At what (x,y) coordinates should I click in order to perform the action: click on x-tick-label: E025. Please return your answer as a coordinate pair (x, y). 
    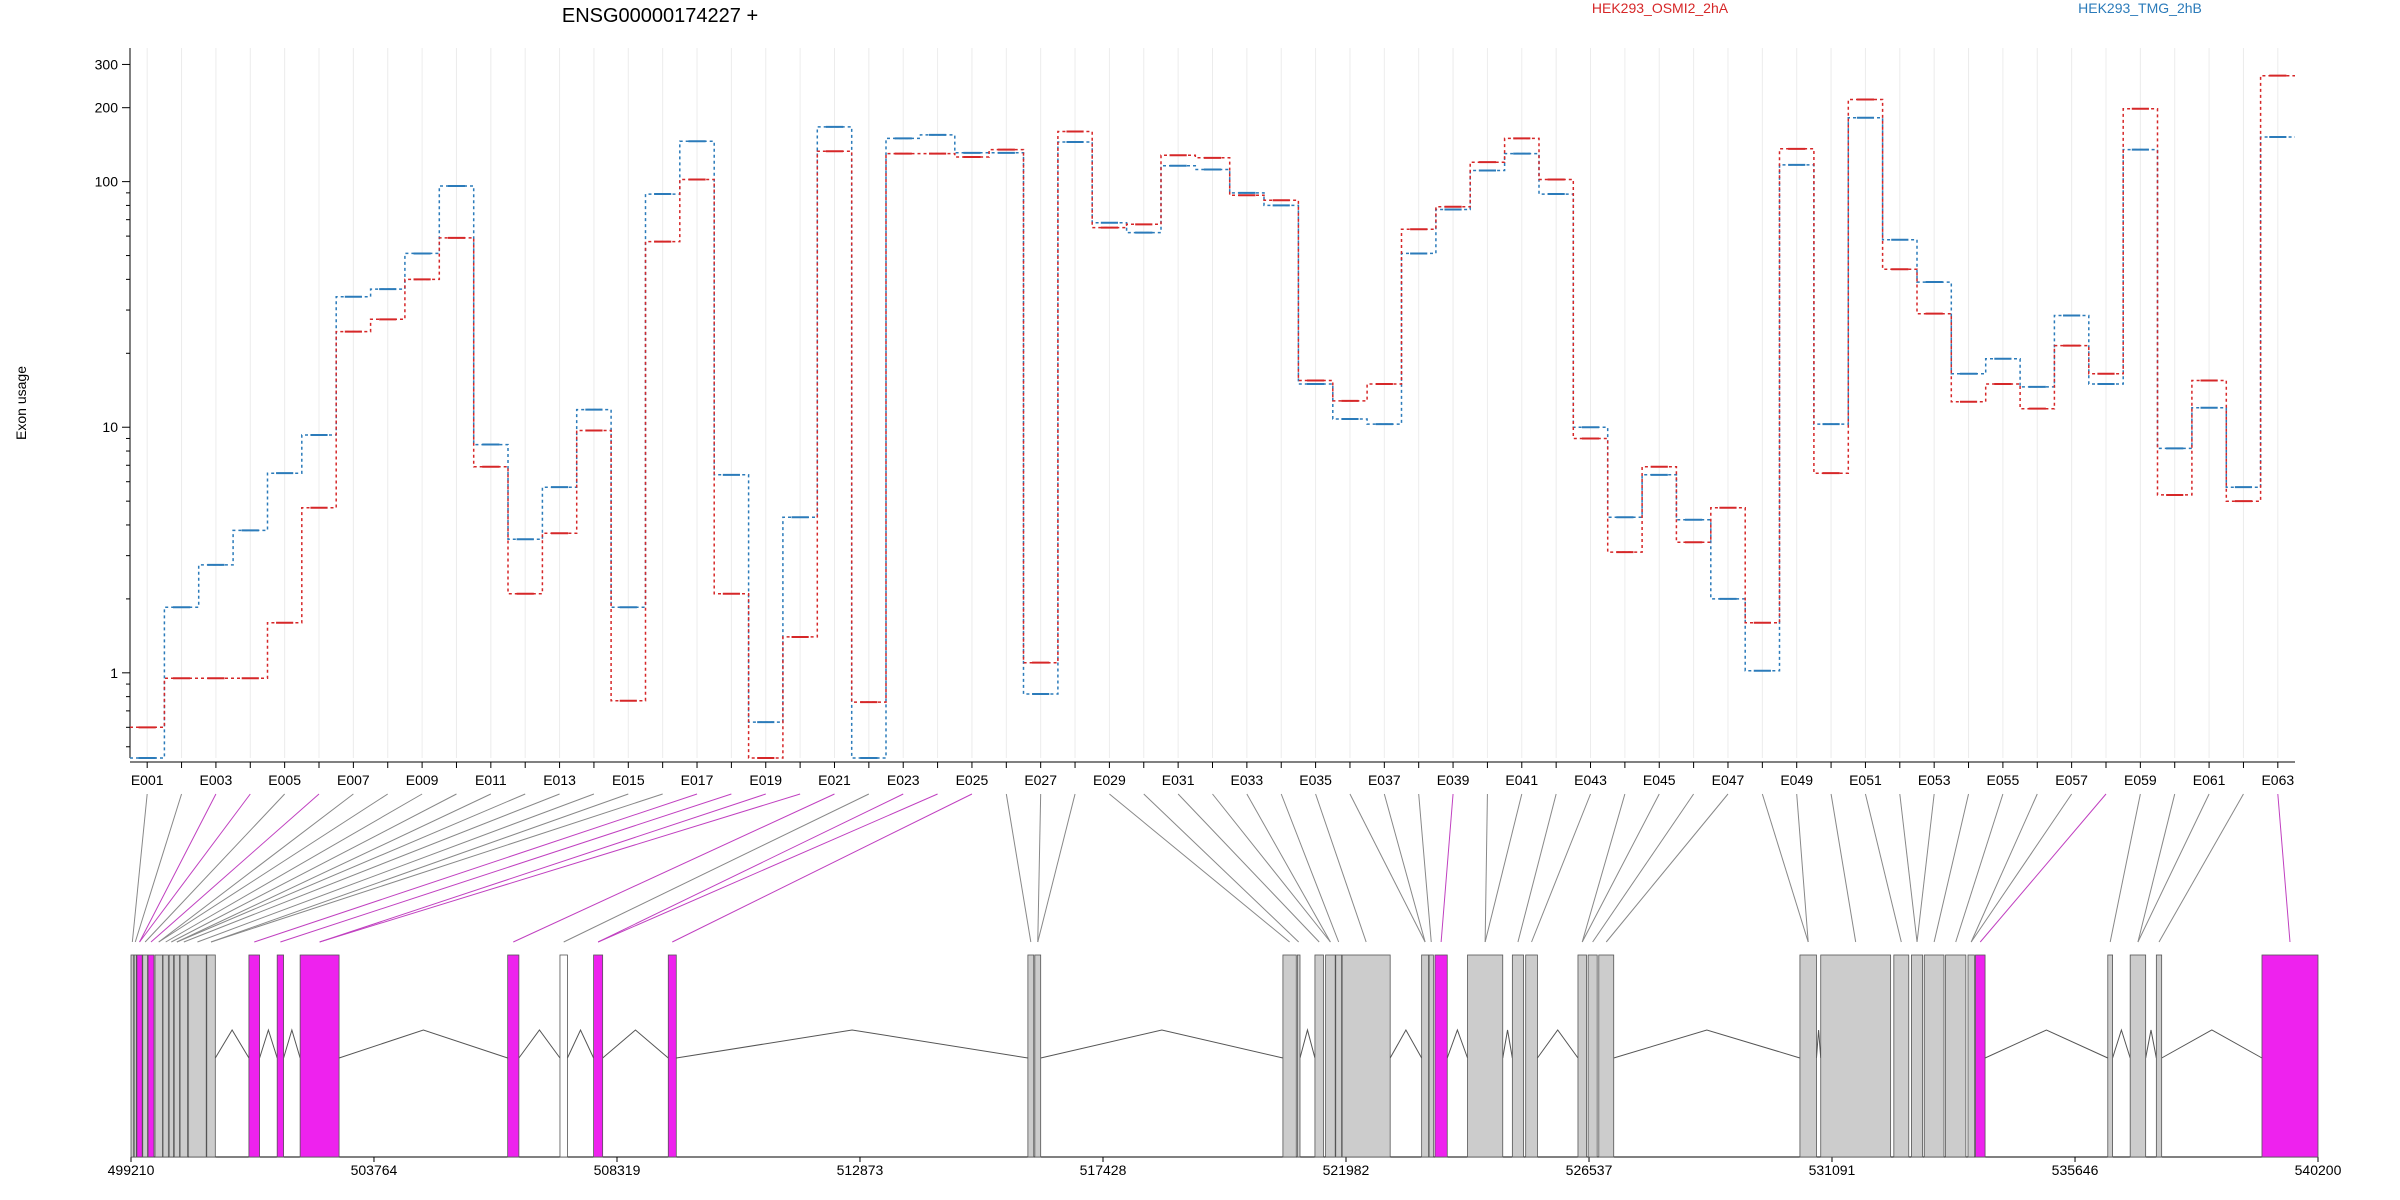
    Looking at the image, I should click on (972, 780).